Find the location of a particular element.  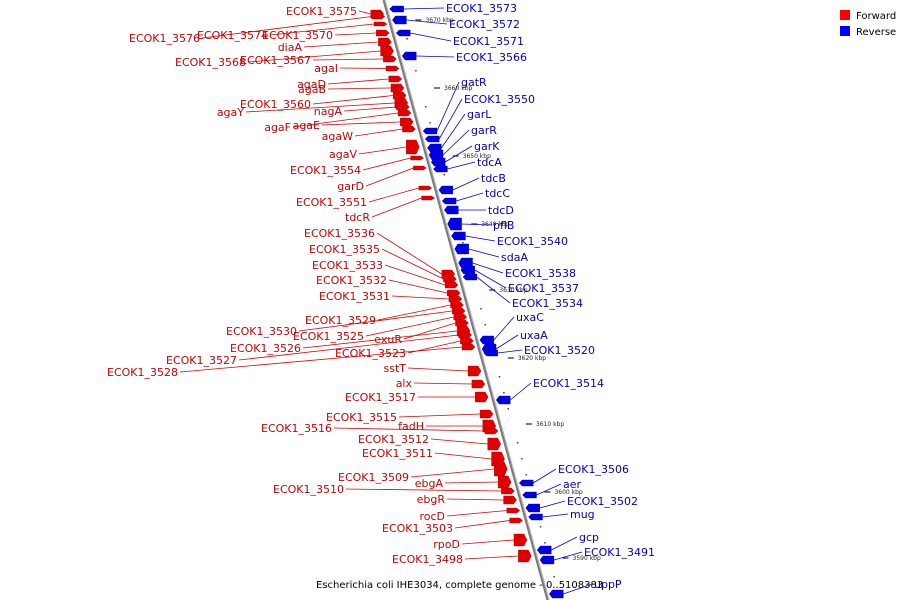

reverse-gene-label: tdcA is located at coordinates (489, 162).